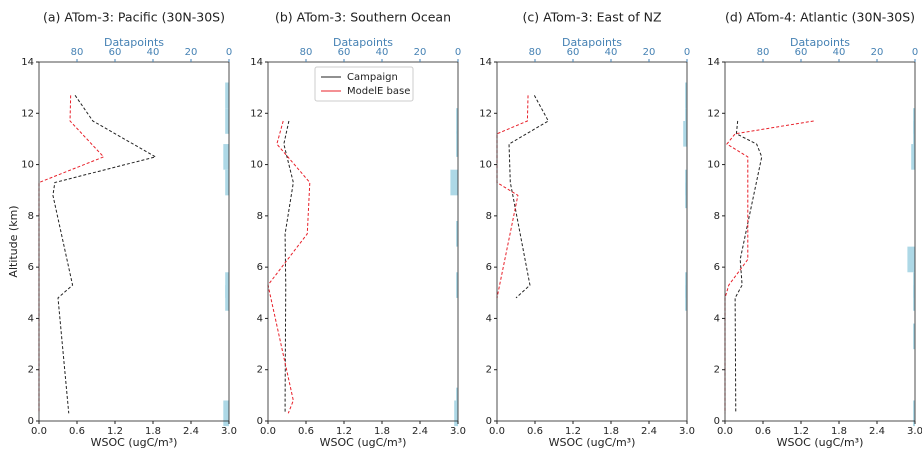 The width and height of the screenshot is (922, 454). What do you see at coordinates (378, 91) in the screenshot?
I see `legend-label: ModelE base` at bounding box center [378, 91].